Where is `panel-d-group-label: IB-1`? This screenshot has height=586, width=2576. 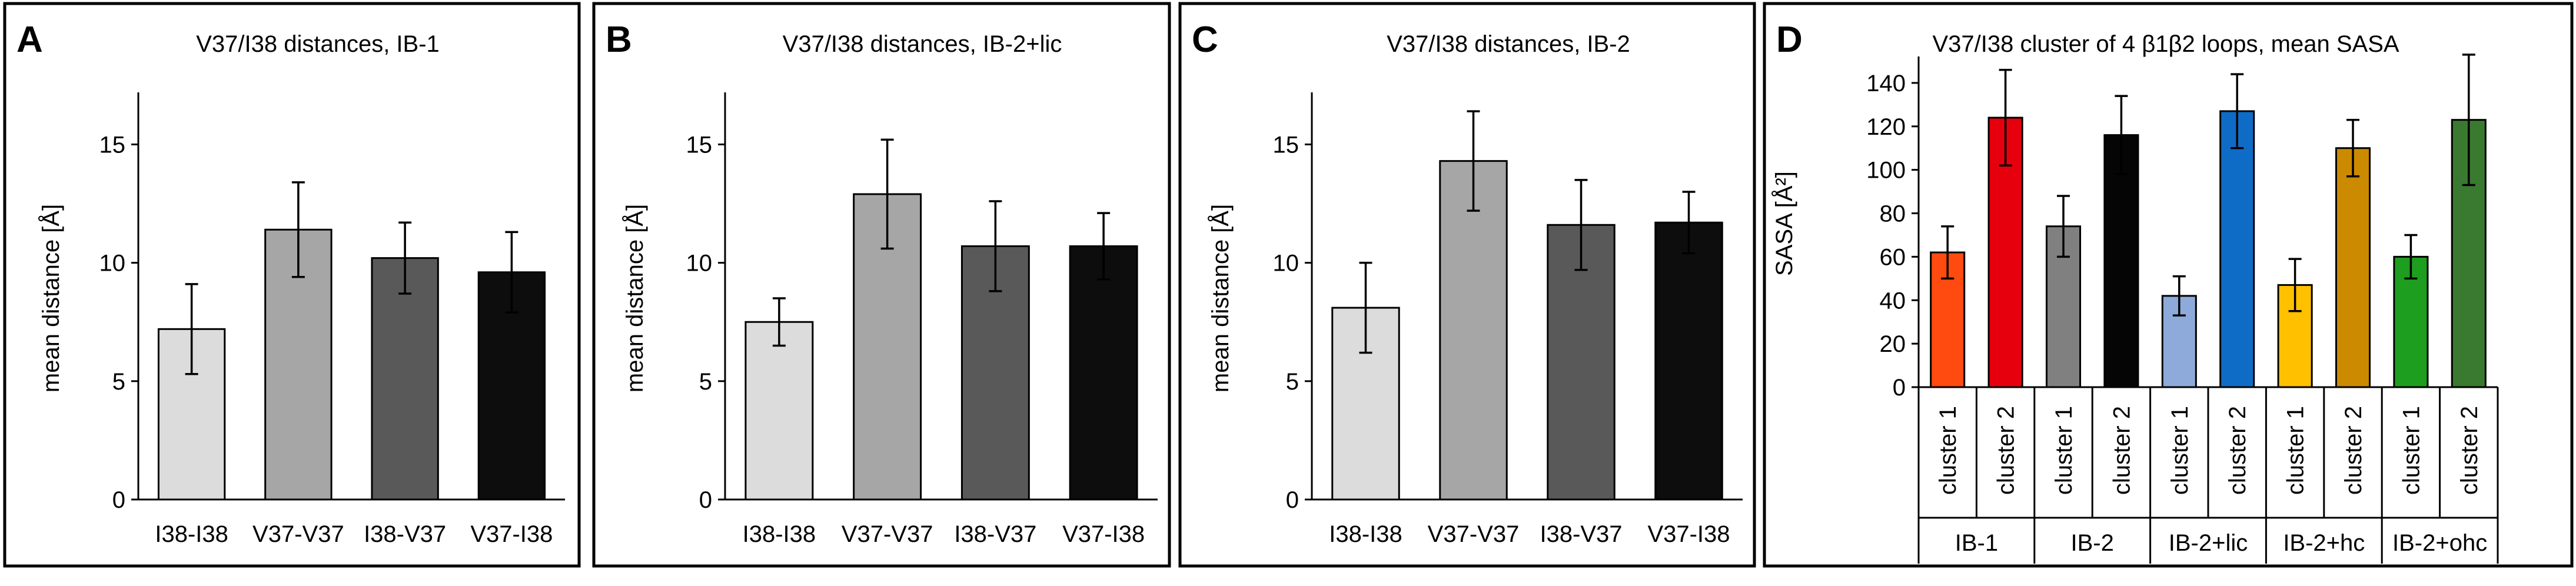 panel-d-group-label: IB-1 is located at coordinates (1976, 543).